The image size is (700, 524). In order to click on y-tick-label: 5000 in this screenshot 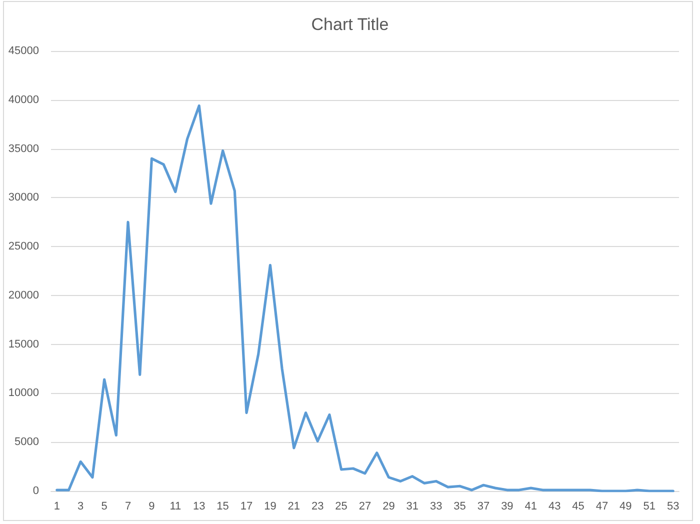, I will do `click(26, 442)`.